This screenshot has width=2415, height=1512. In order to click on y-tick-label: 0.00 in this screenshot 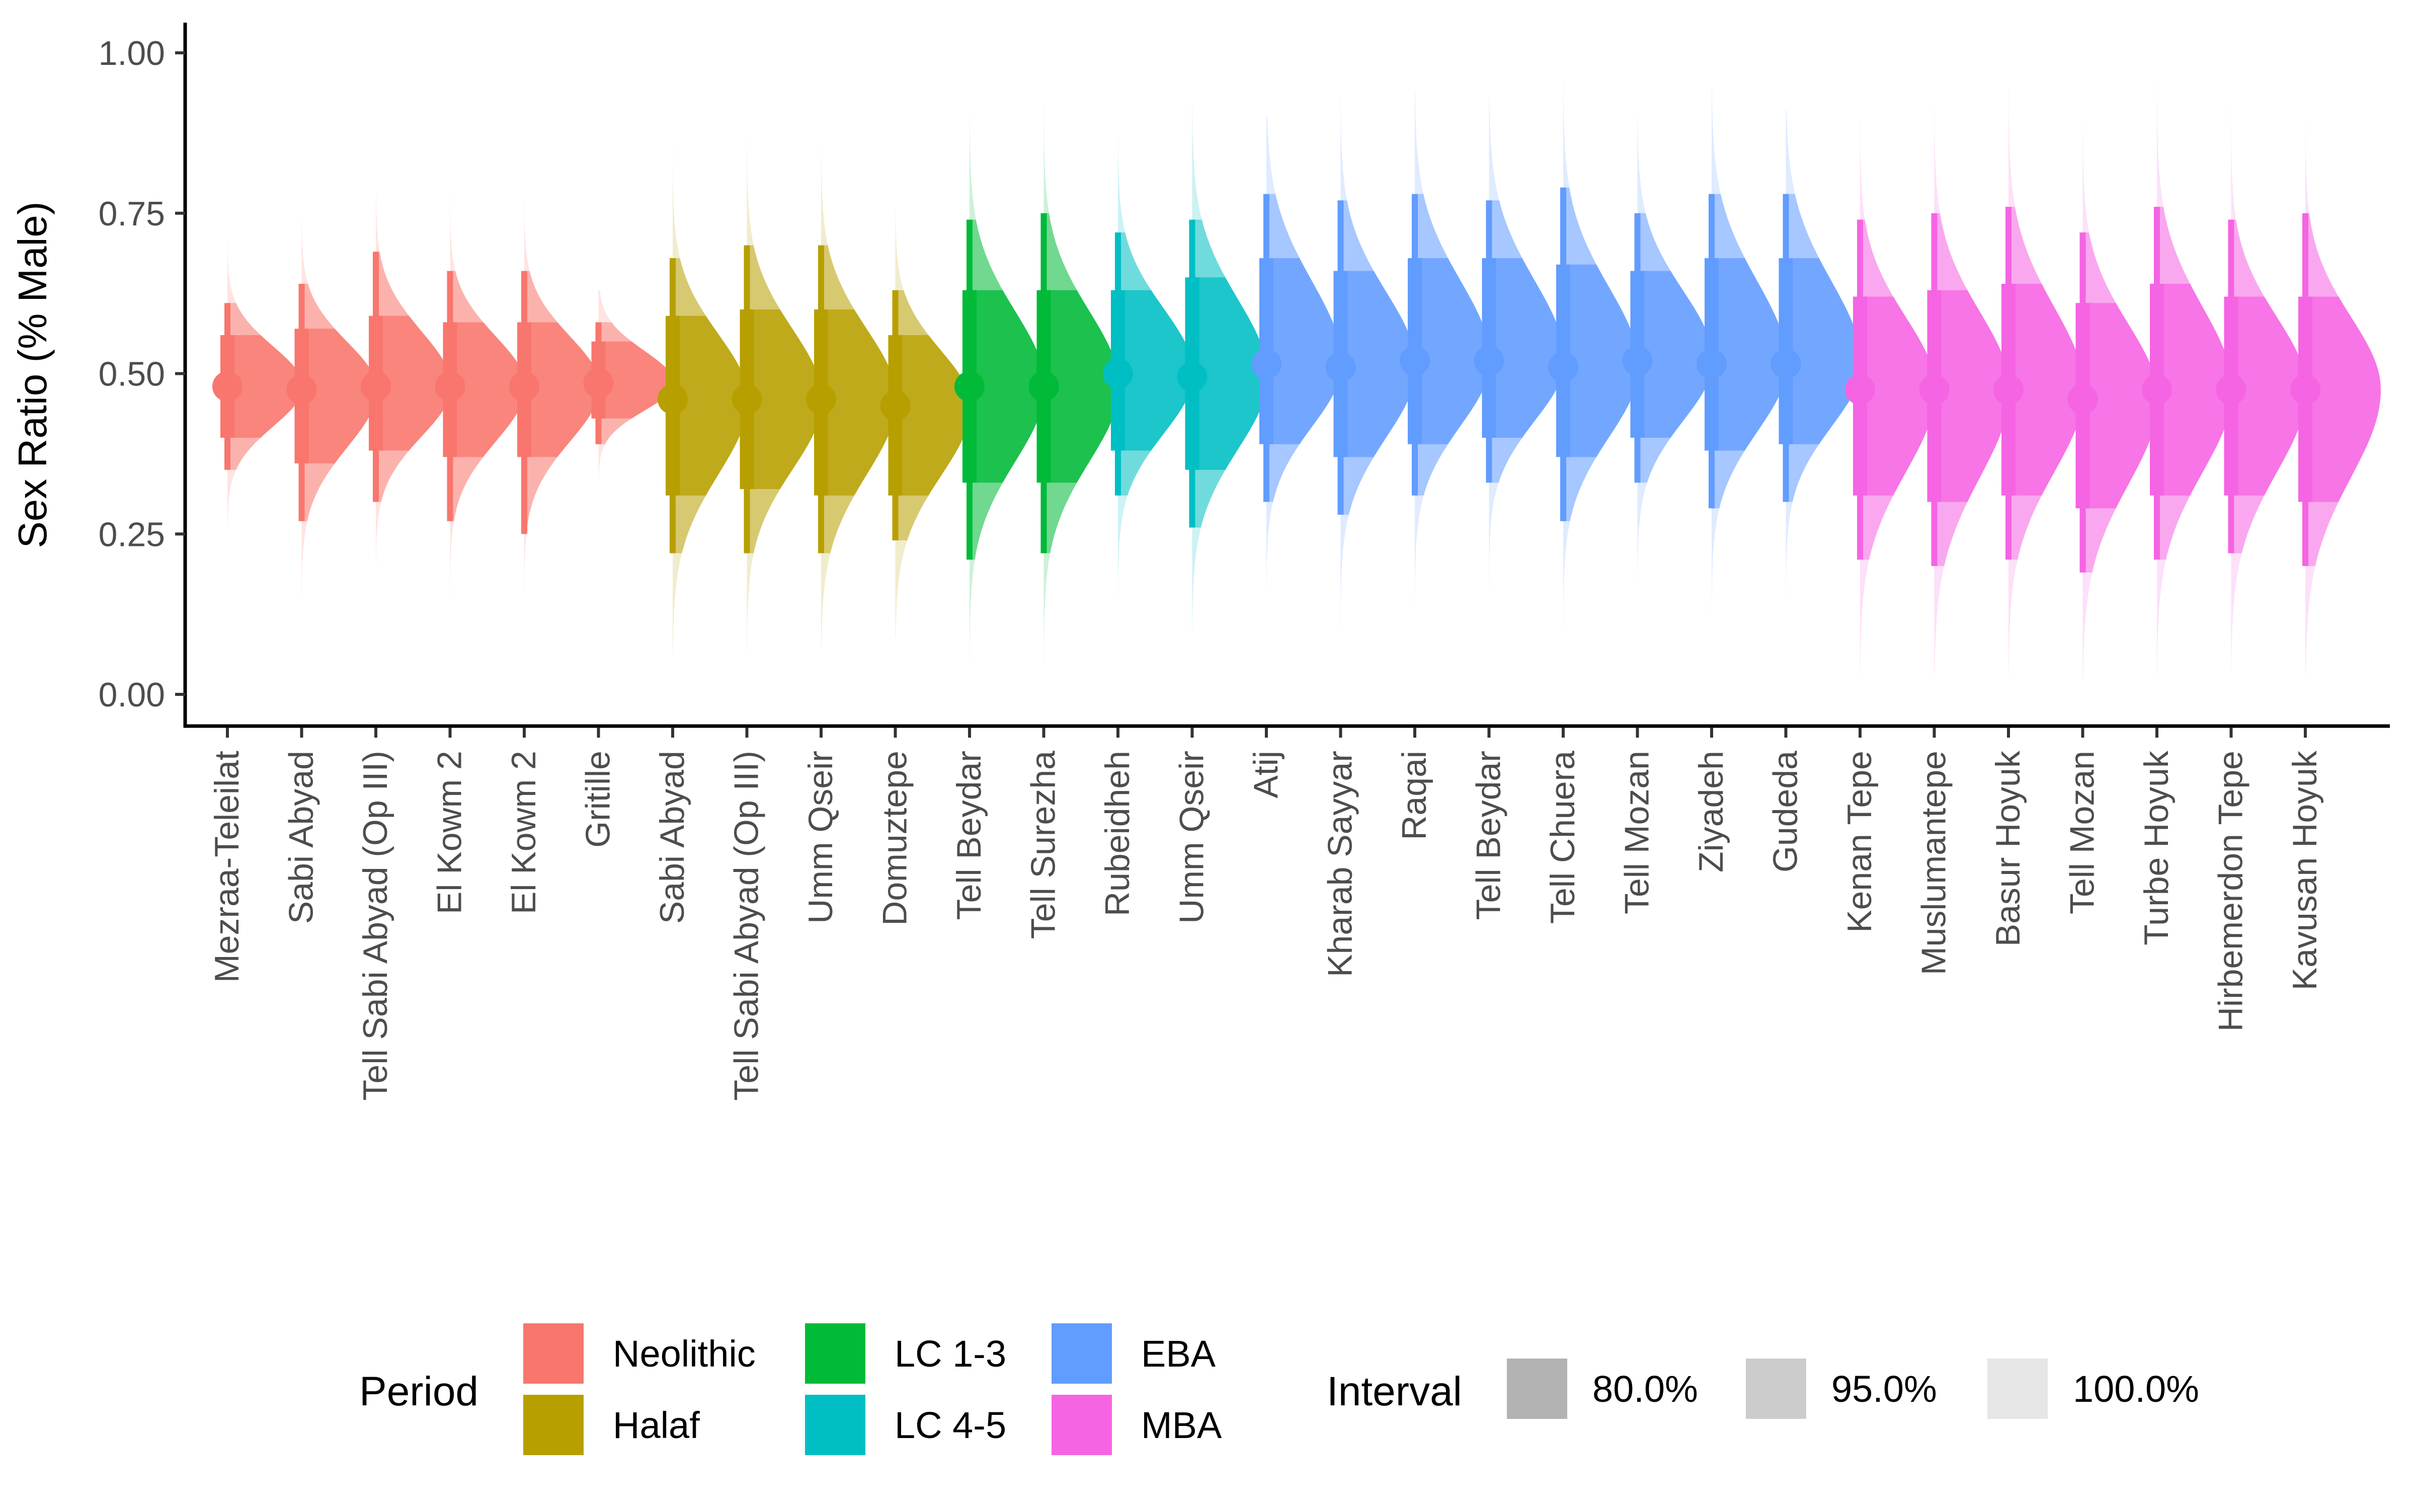, I will do `click(132, 695)`.